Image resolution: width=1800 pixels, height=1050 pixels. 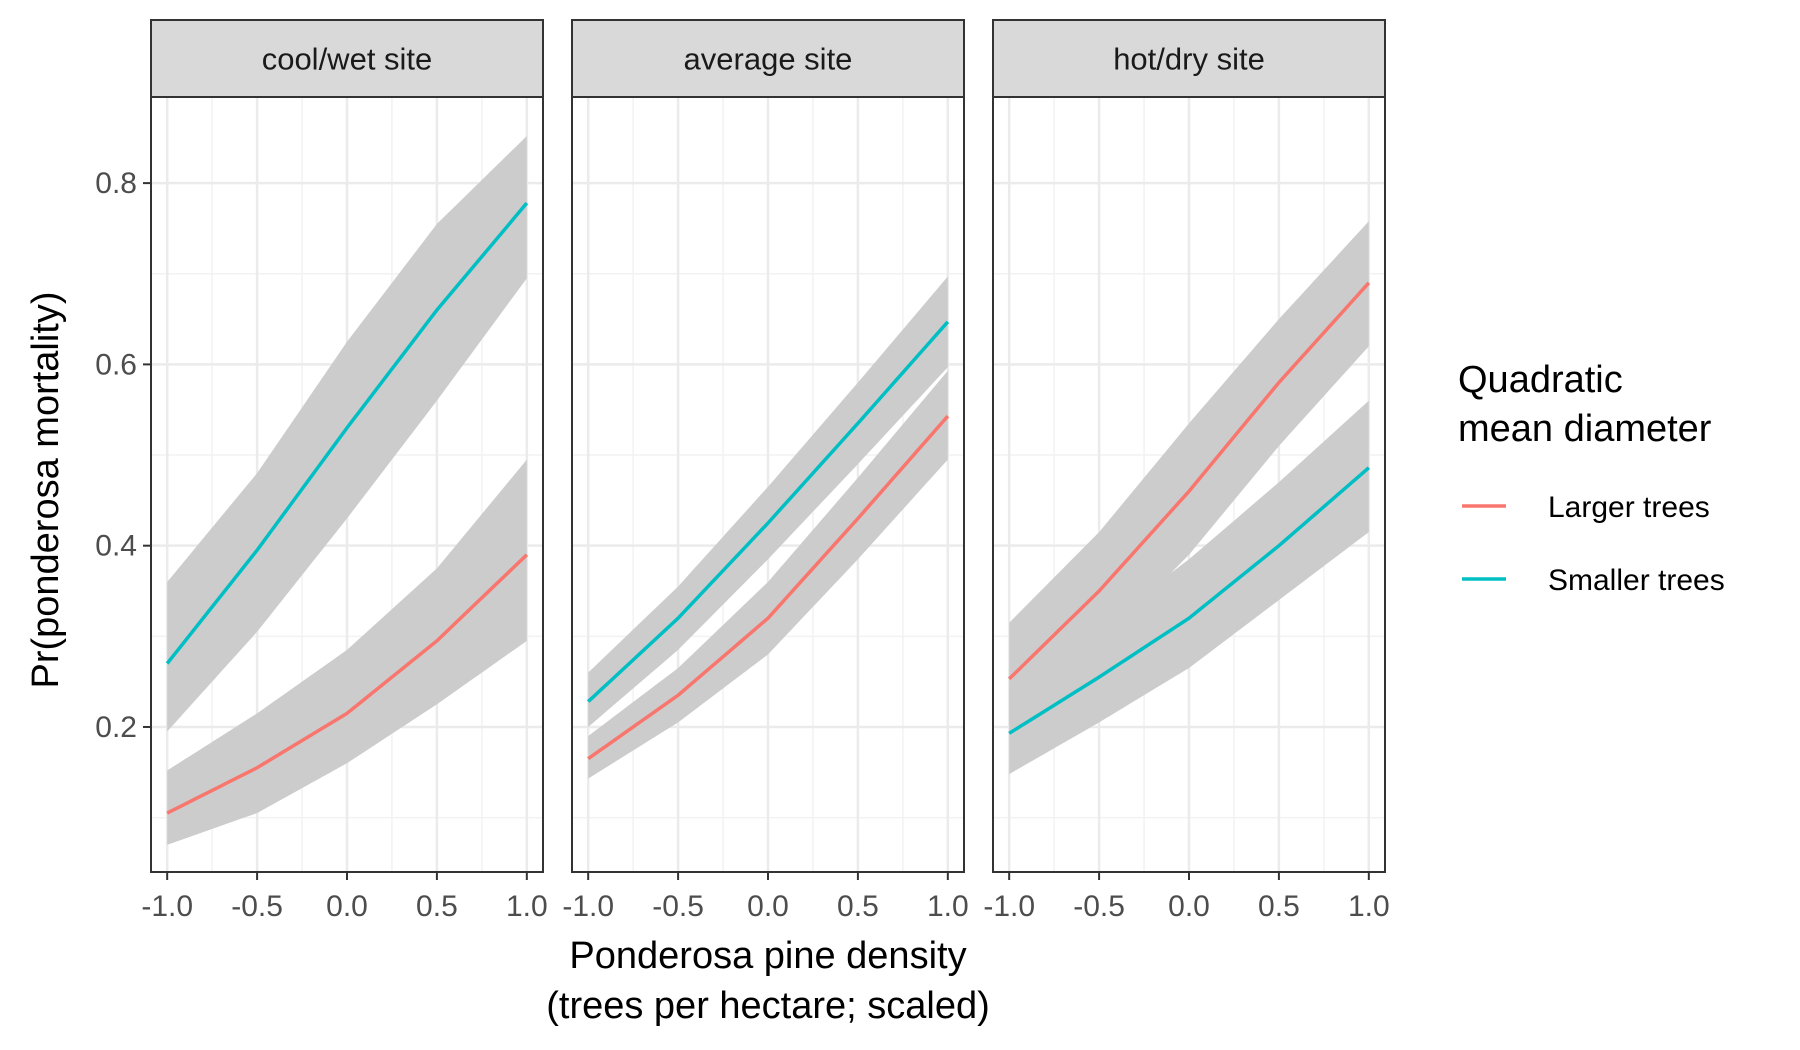 What do you see at coordinates (116, 183) in the screenshot?
I see `y-tick-label: 0.8` at bounding box center [116, 183].